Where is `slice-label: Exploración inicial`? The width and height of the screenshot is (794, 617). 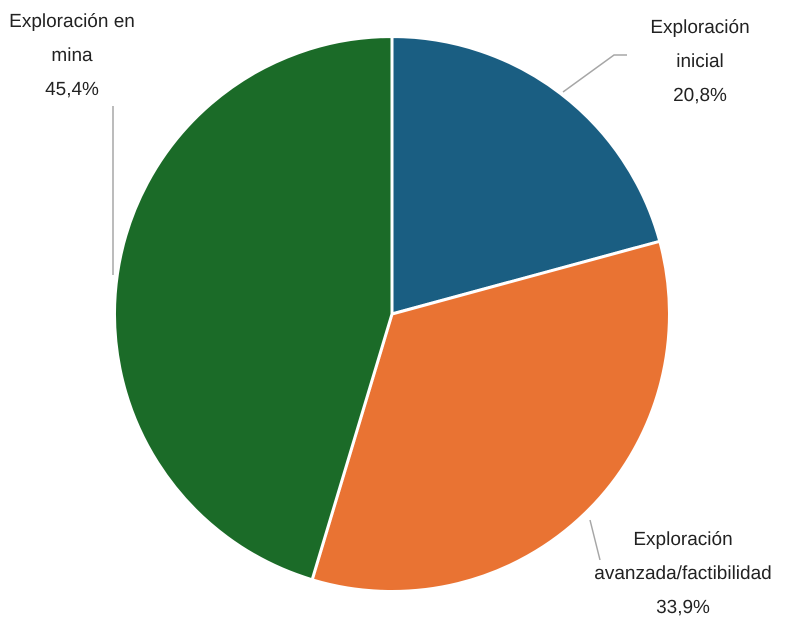
slice-label: Exploración inicial is located at coordinates (700, 44).